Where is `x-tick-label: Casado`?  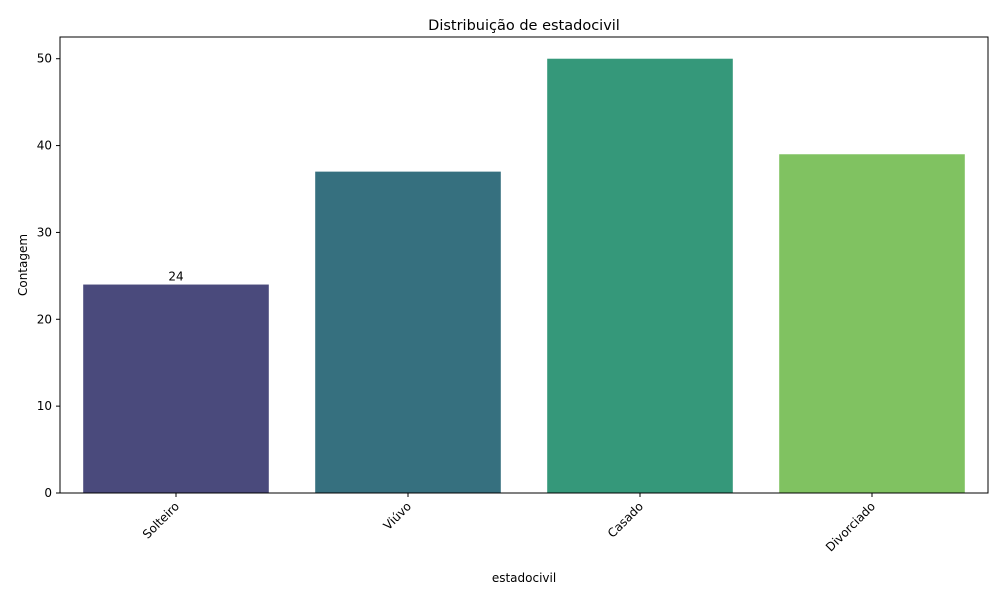 x-tick-label: Casado is located at coordinates (625, 519).